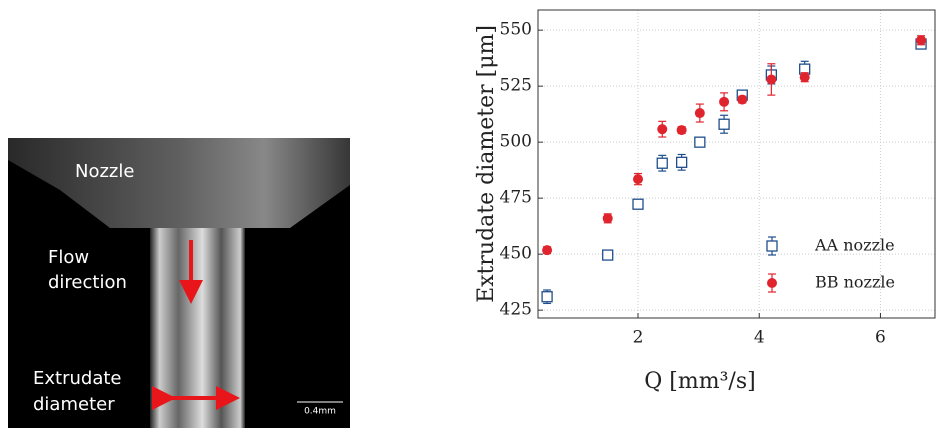 This screenshot has height=428, width=938. Describe the element at coordinates (854, 245) in the screenshot. I see `legend-label: AA nozzle` at that location.